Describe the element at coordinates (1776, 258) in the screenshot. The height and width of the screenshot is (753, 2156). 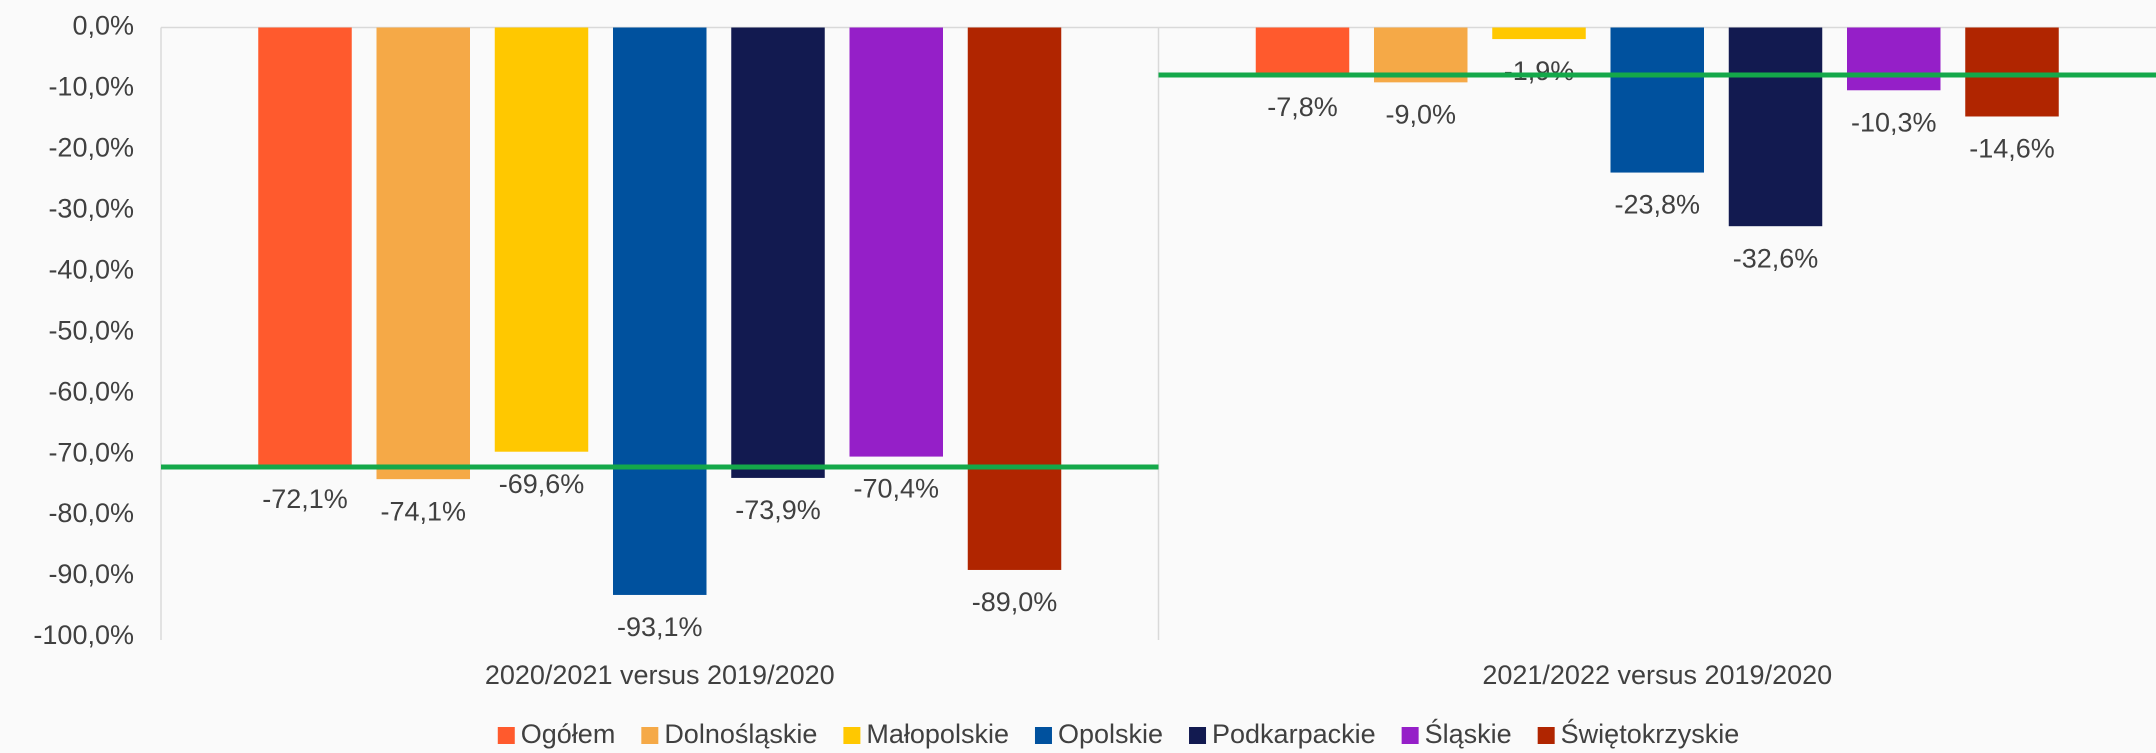
I see `value-label: -32,6%` at that location.